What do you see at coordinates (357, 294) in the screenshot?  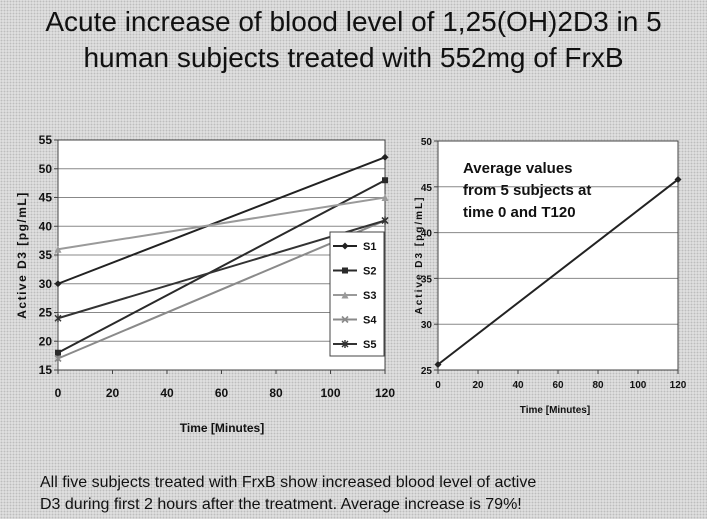 I see `left-legend: S1 S2 S3 S4 S5` at bounding box center [357, 294].